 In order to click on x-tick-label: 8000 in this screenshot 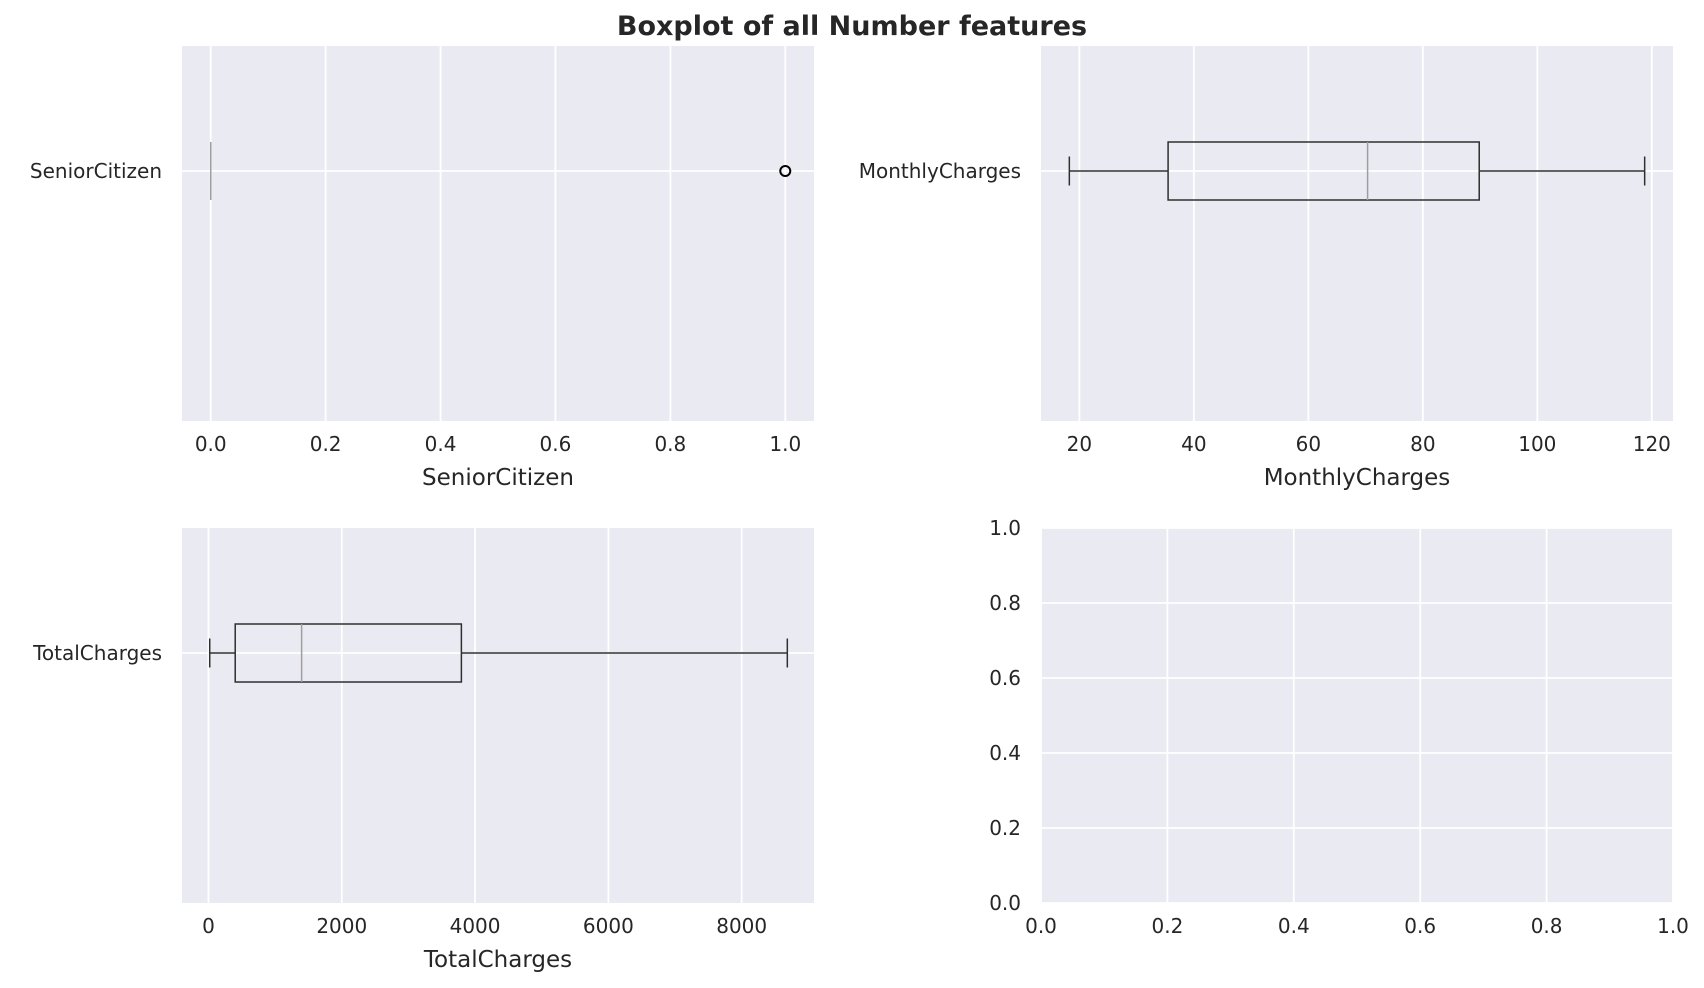, I will do `click(741, 926)`.